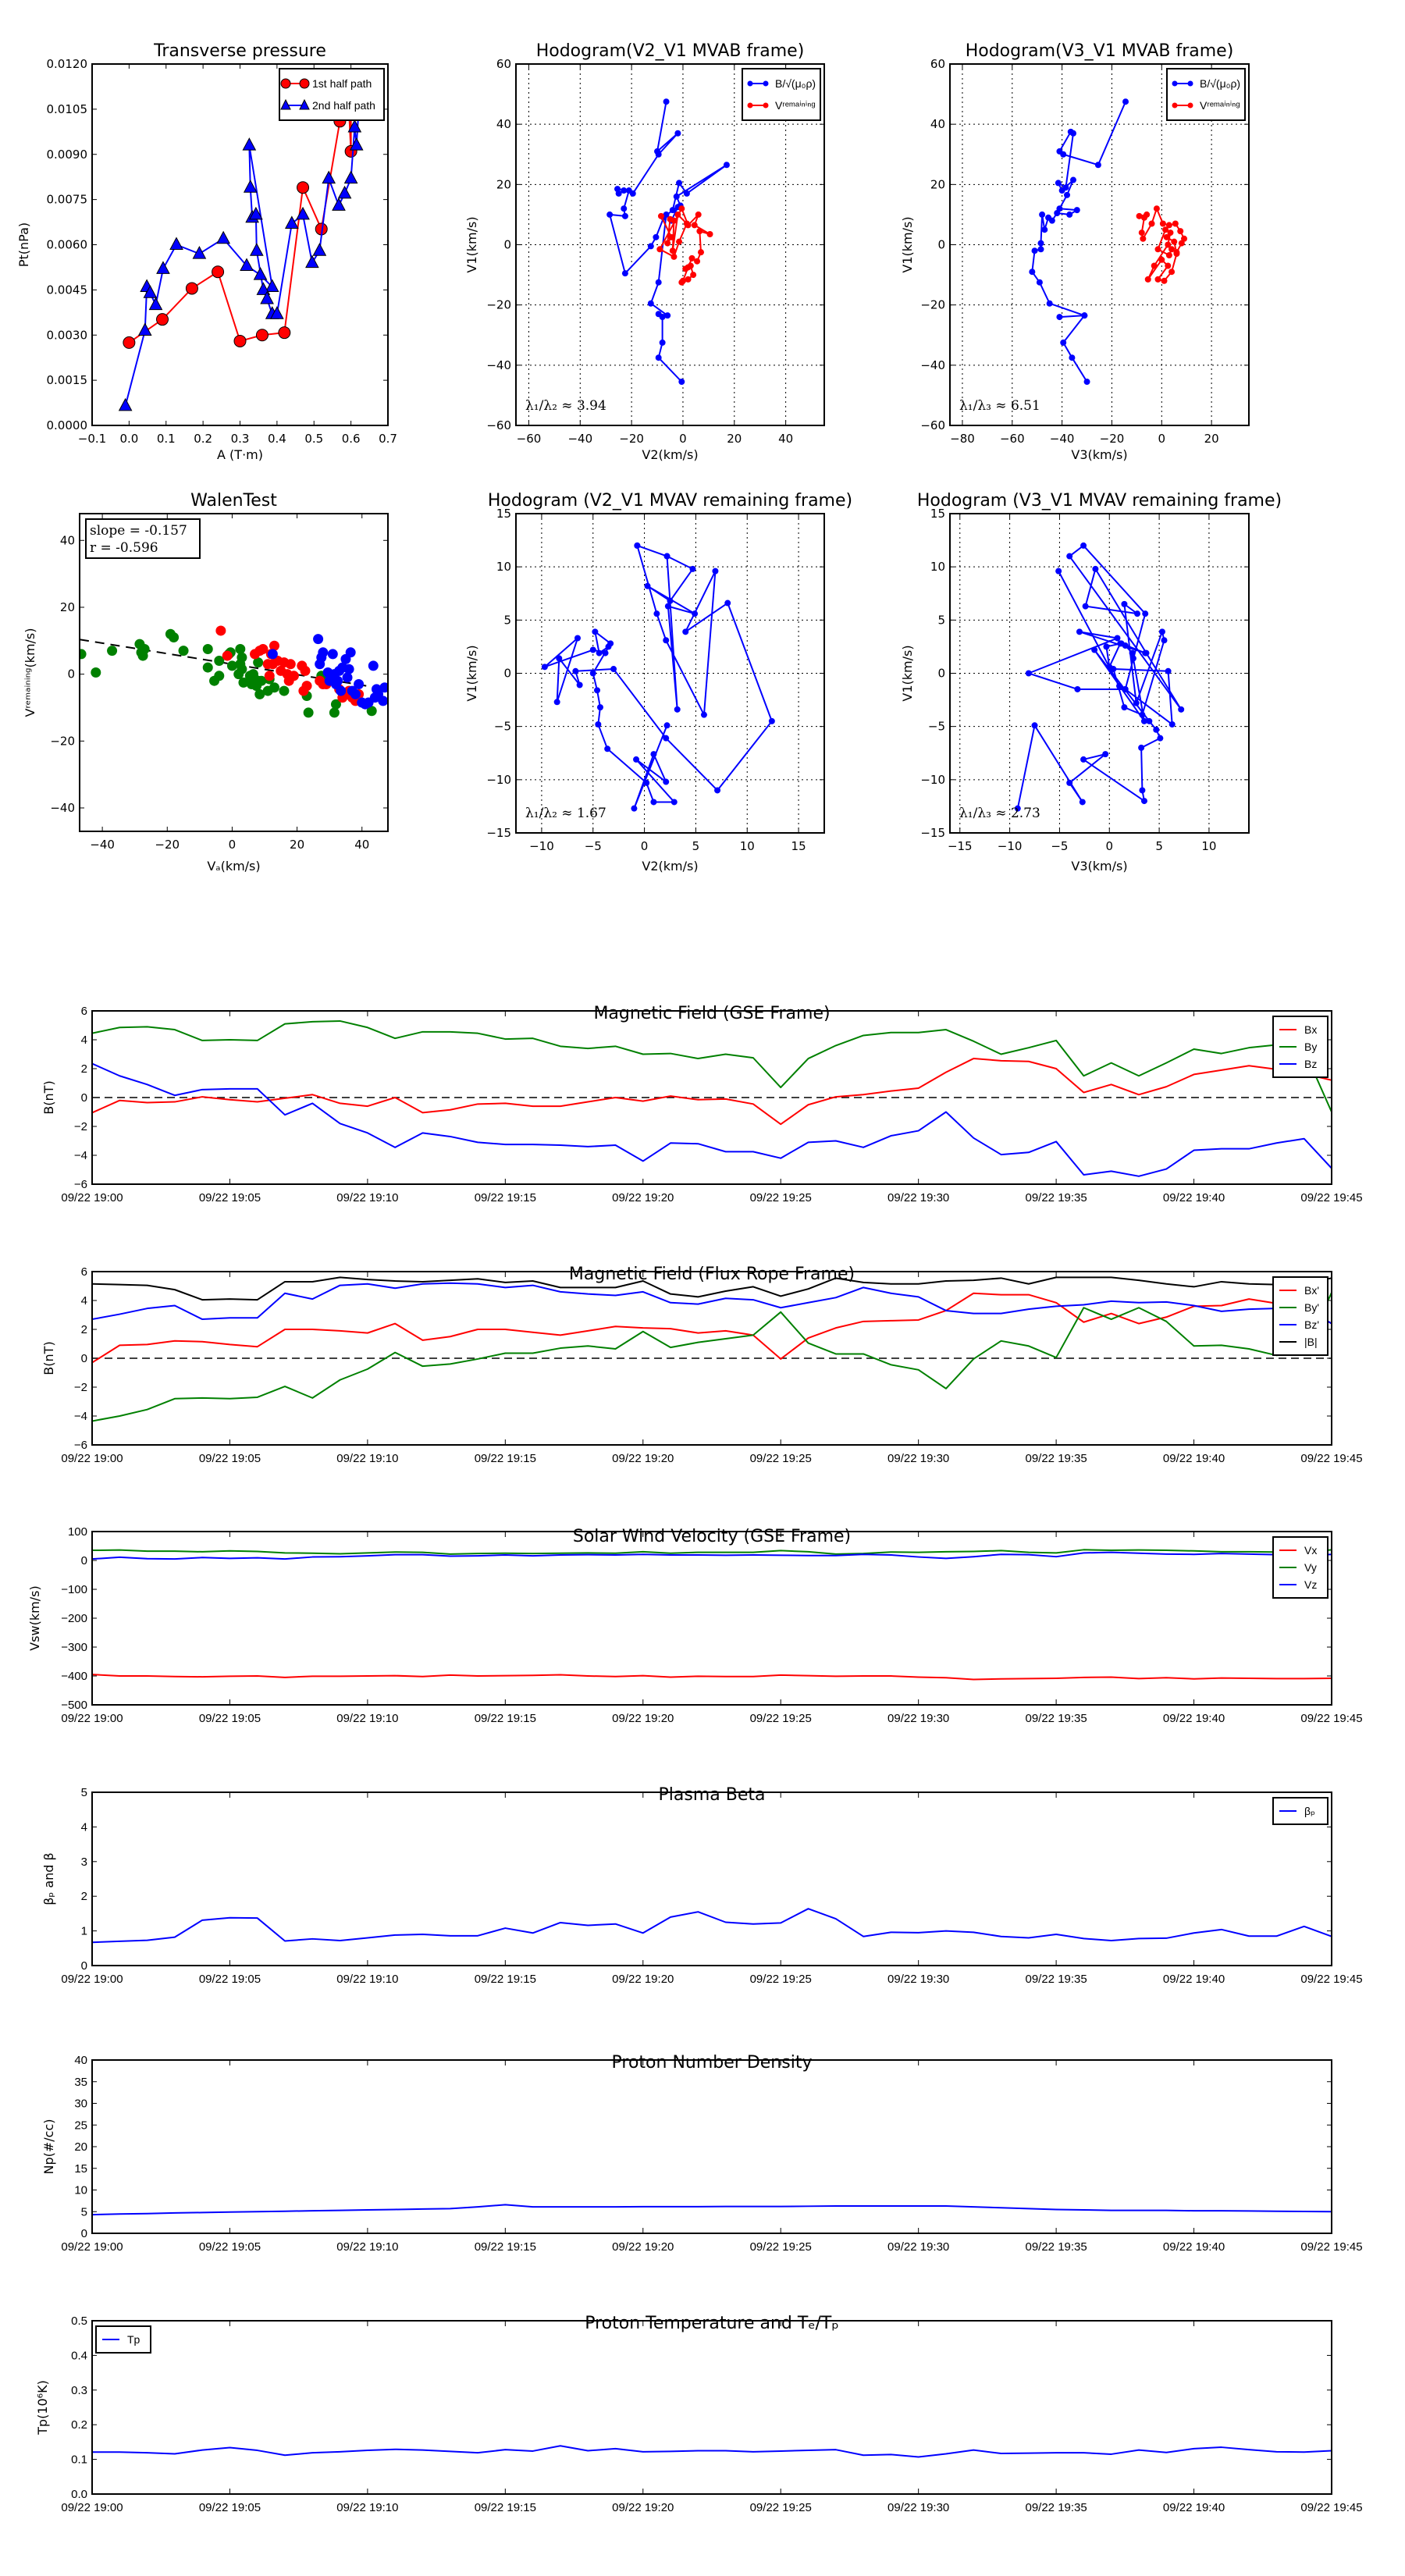  I want to click on x-tick-label: 09/22 19:40, so click(1194, 1458).